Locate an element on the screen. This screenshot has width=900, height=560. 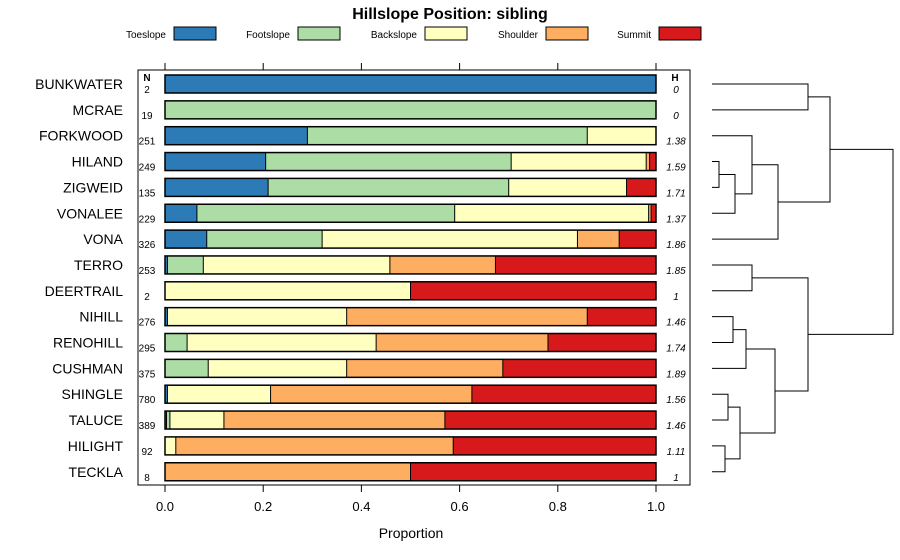
row-hilight: HILIGHT 92 1.11 is located at coordinates (377, 447).